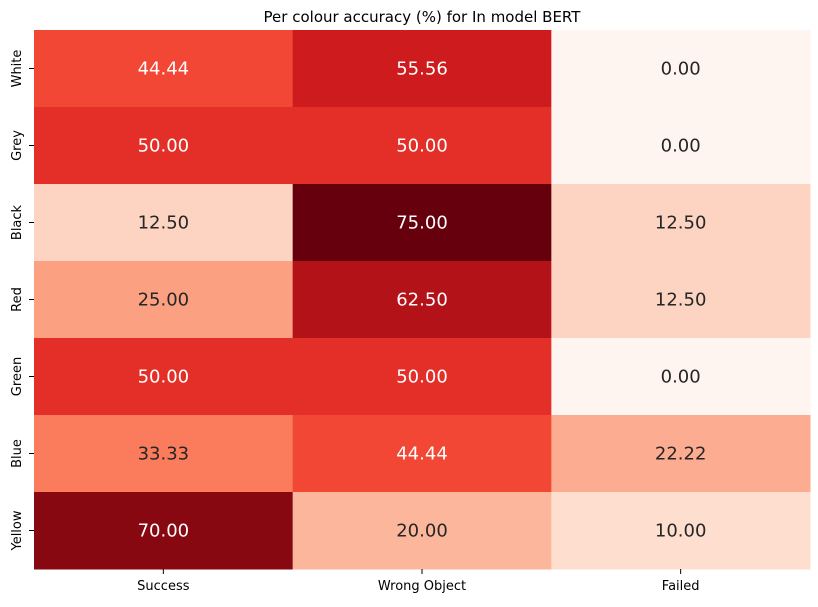 This screenshot has height=607, width=818. Describe the element at coordinates (17, 145) in the screenshot. I see `y-tick-label: Grey` at that location.